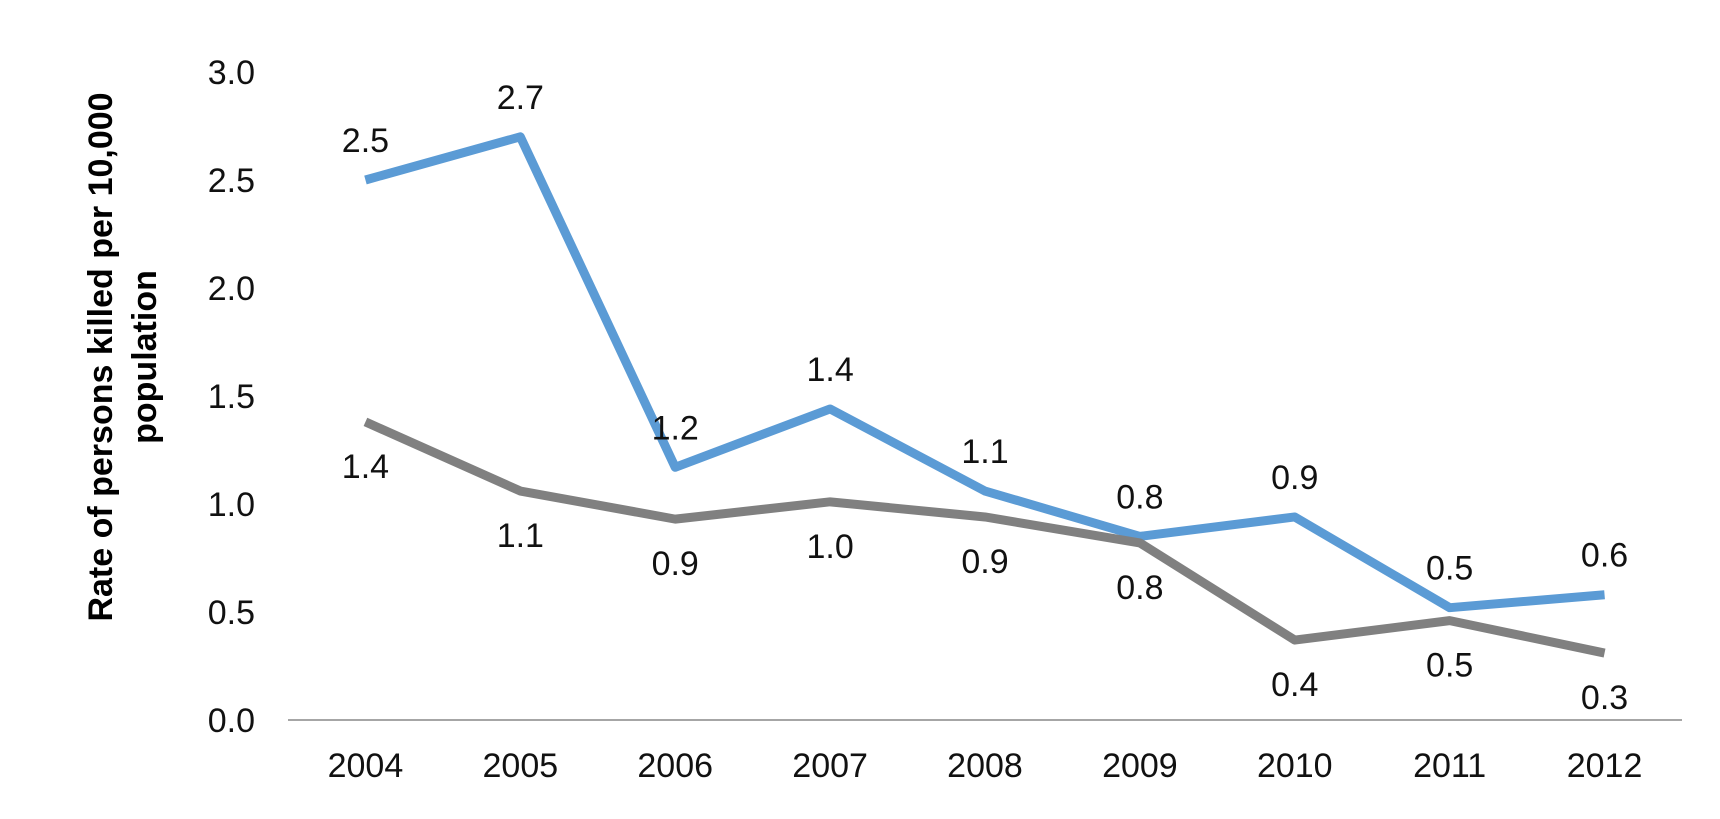  What do you see at coordinates (1295, 766) in the screenshot?
I see `x-tick-label: 2010` at bounding box center [1295, 766].